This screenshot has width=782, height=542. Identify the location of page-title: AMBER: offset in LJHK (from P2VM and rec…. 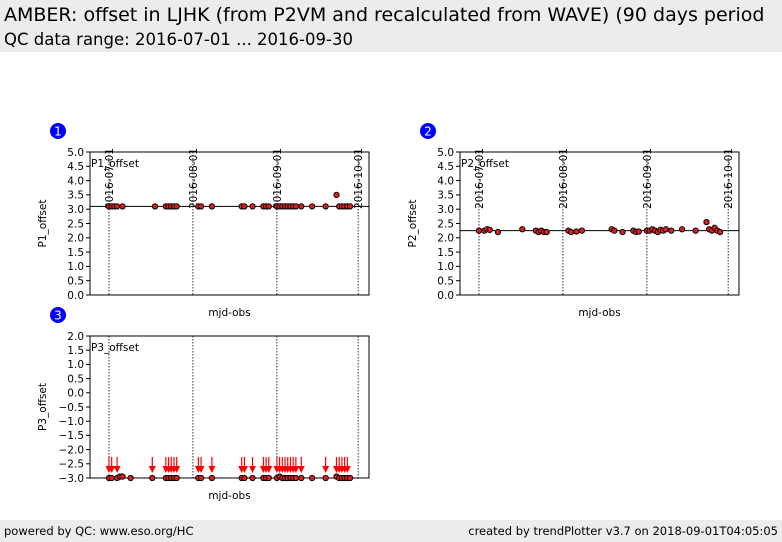
(384, 15).